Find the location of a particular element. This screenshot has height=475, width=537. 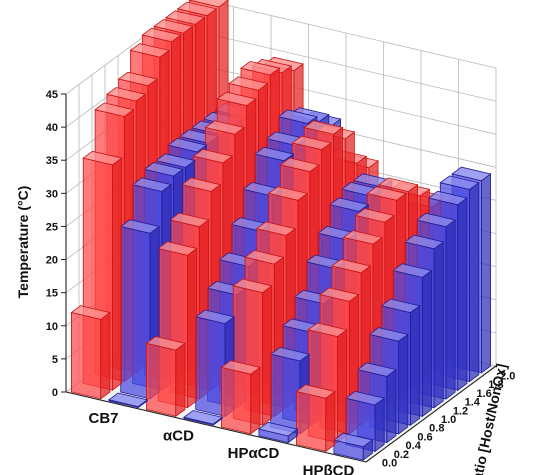

category-label: HPβCD is located at coordinates (329, 468).